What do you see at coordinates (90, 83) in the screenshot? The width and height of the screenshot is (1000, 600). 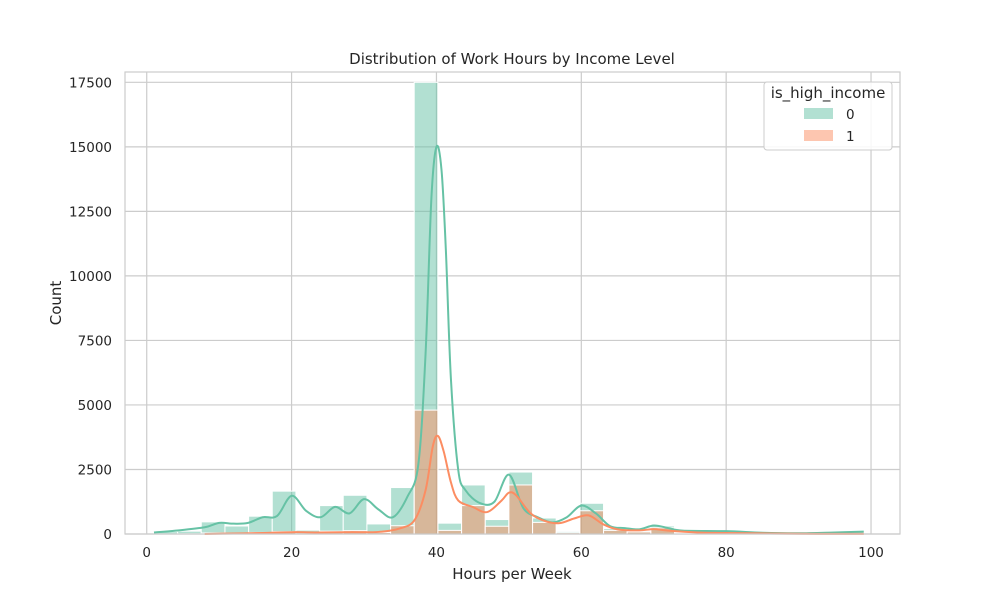 I see `y-tick-label: 17500` at bounding box center [90, 83].